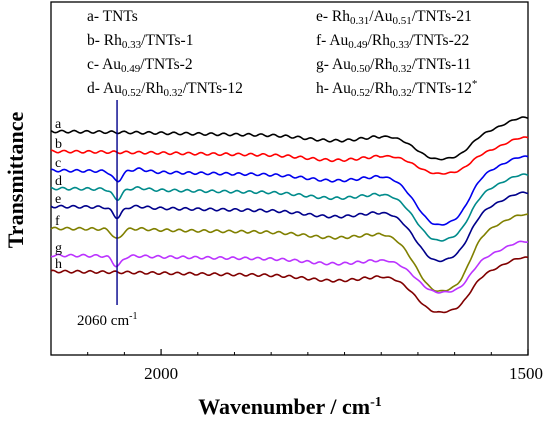  What do you see at coordinates (161, 373) in the screenshot?
I see `x-tick-label: 2000` at bounding box center [161, 373].